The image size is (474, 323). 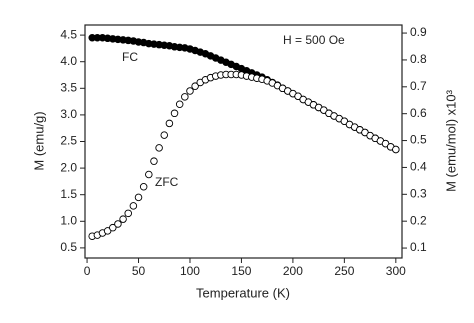 I want to click on x-axis-label: Temperature (K), so click(x=243, y=292).